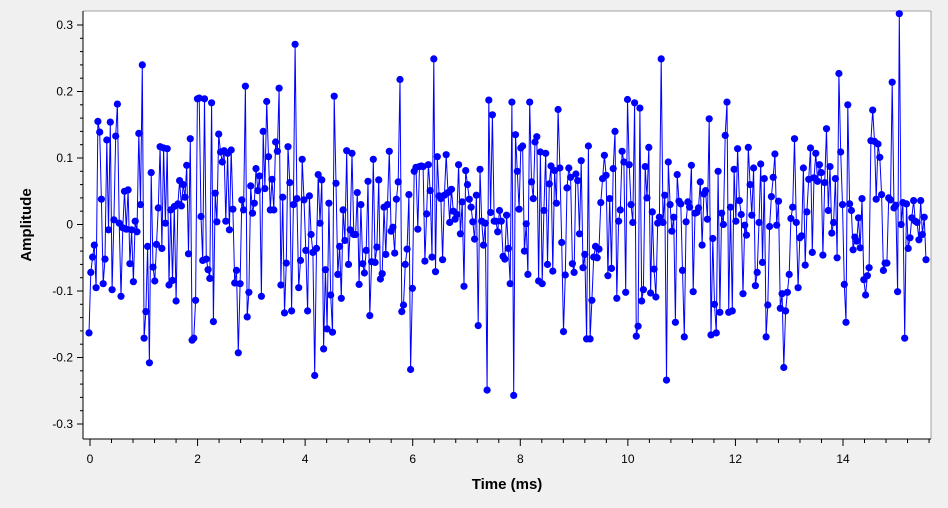 This screenshot has height=508, width=948. What do you see at coordinates (64, 25) in the screenshot?
I see `y-tick-label: 0.3` at bounding box center [64, 25].